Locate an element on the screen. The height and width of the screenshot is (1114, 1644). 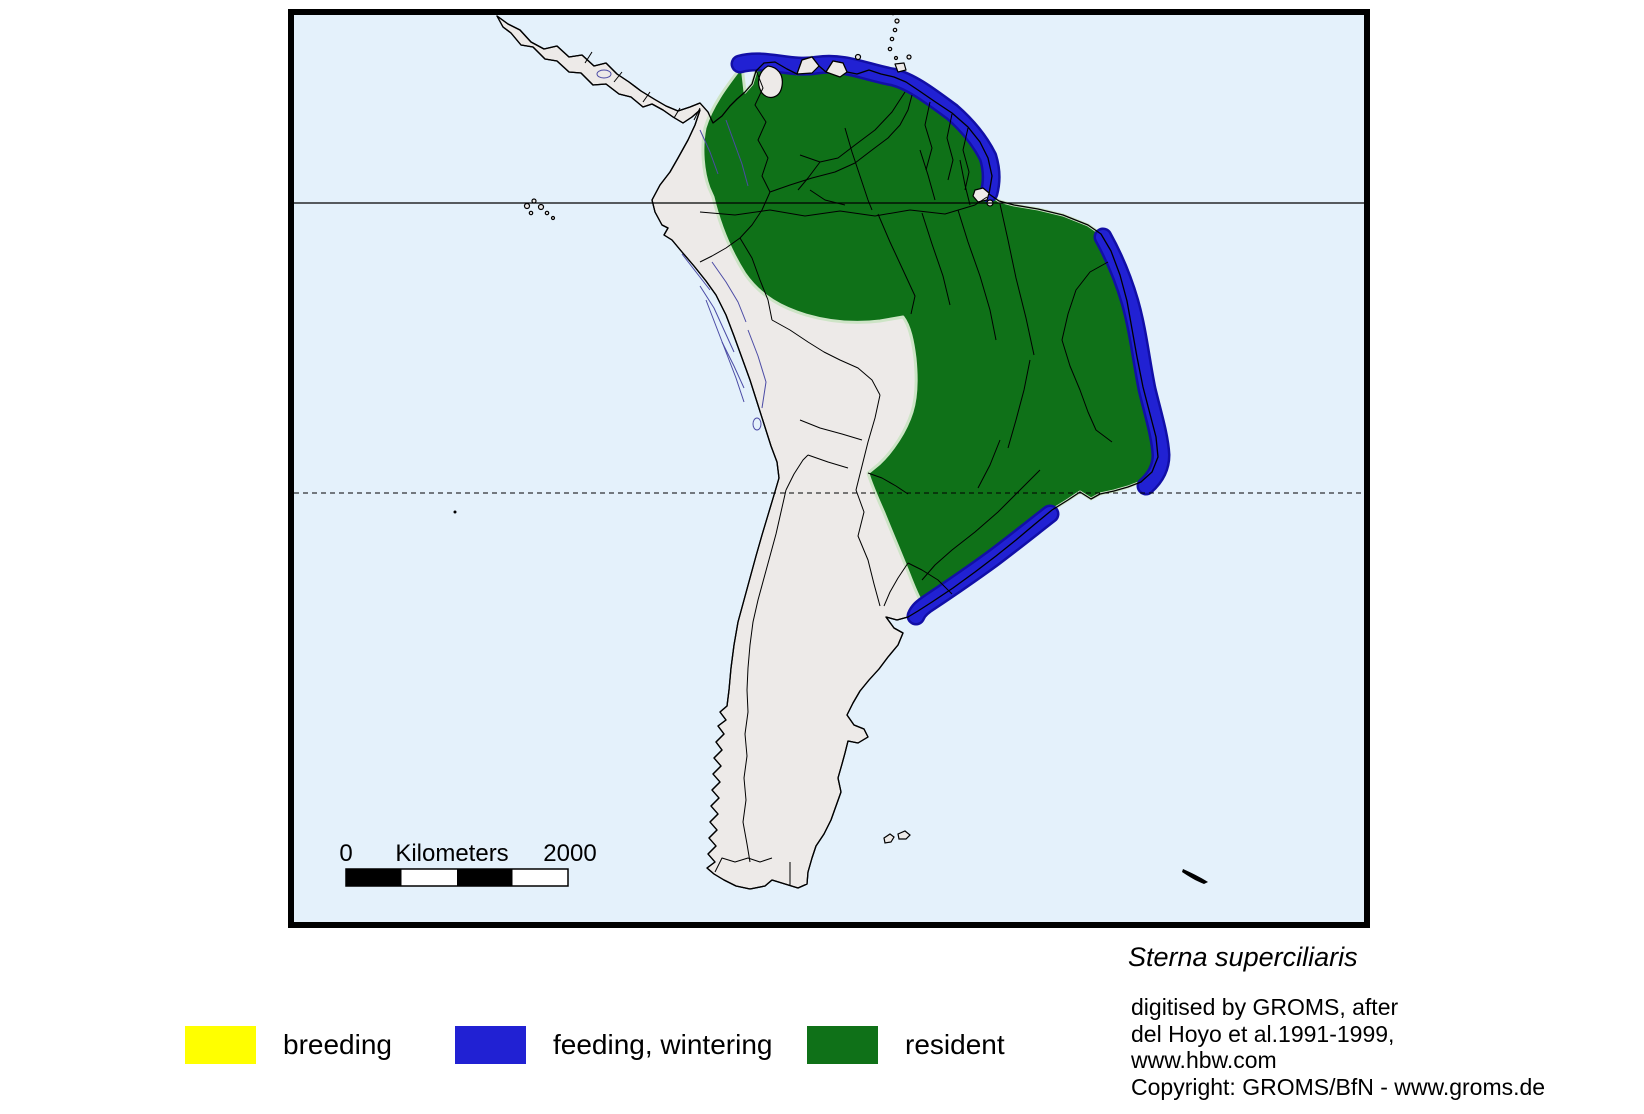
legend-item-resident: resident is located at coordinates (906, 1045).